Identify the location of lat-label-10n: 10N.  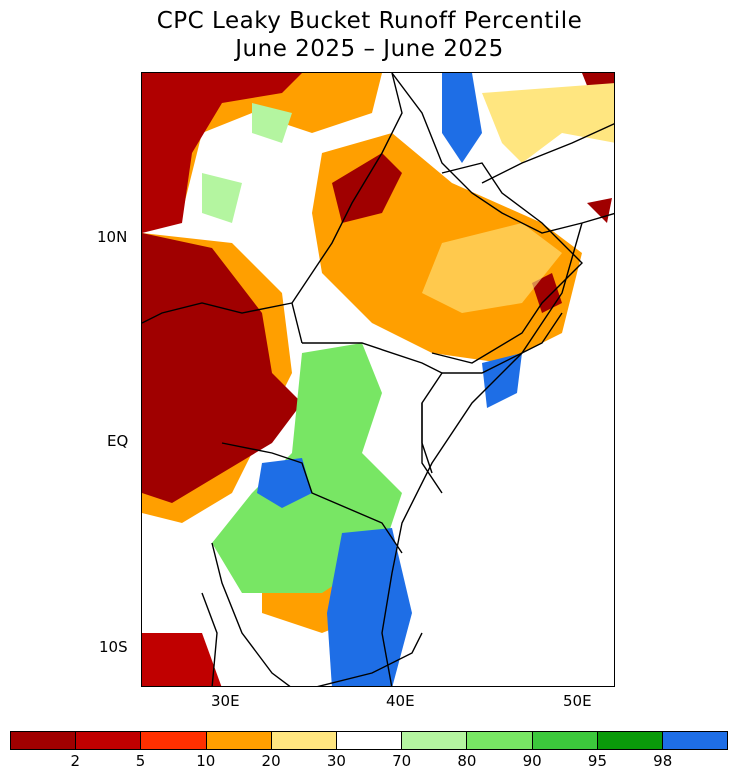
(112, 237).